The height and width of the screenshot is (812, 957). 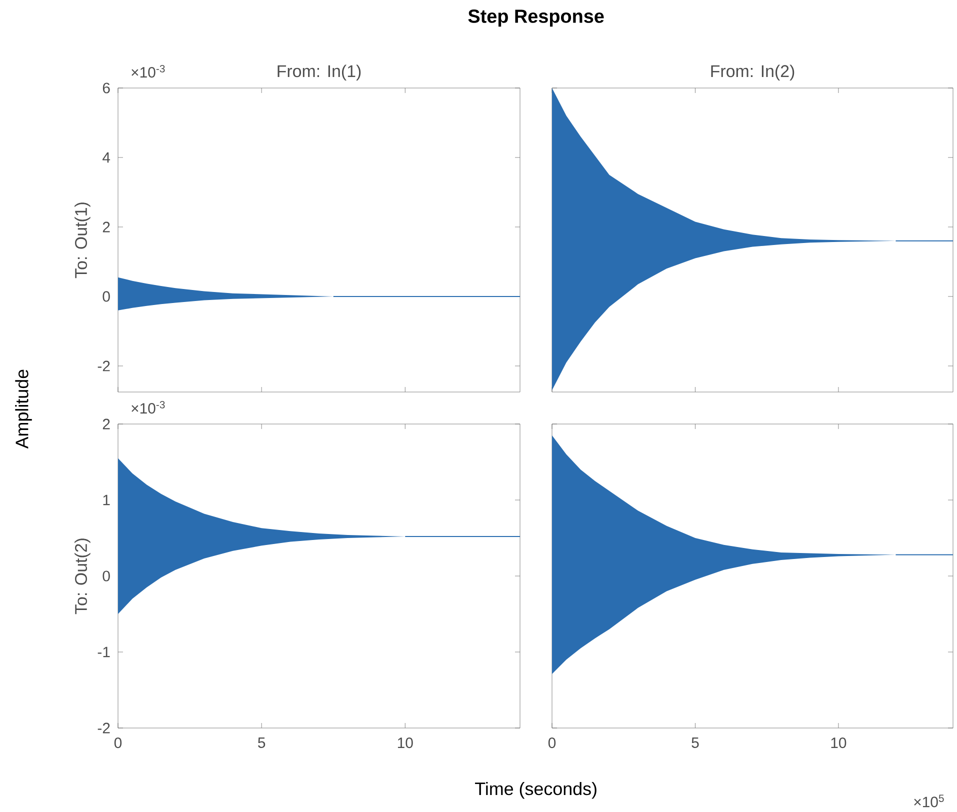 I want to click on y-tick-label: -1, so click(x=104, y=652).